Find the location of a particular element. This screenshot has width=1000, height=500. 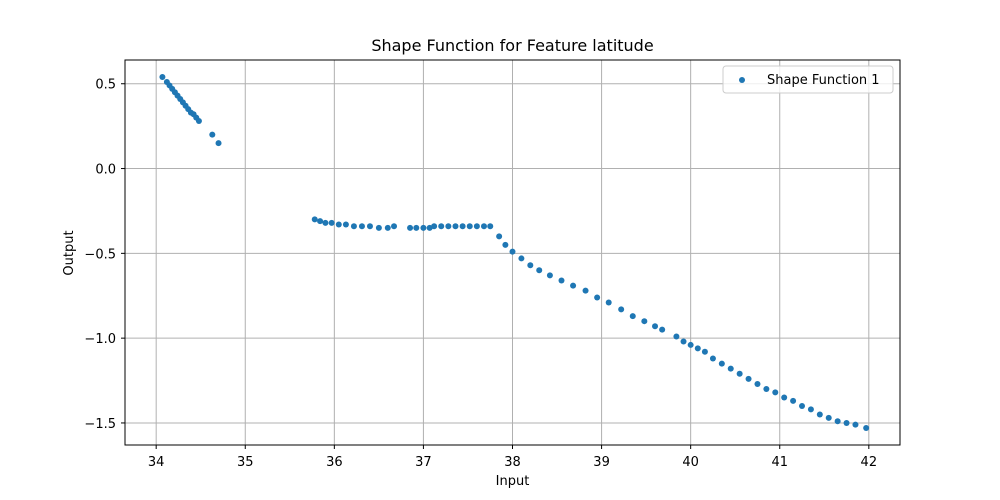

legend-box is located at coordinates (808, 79).